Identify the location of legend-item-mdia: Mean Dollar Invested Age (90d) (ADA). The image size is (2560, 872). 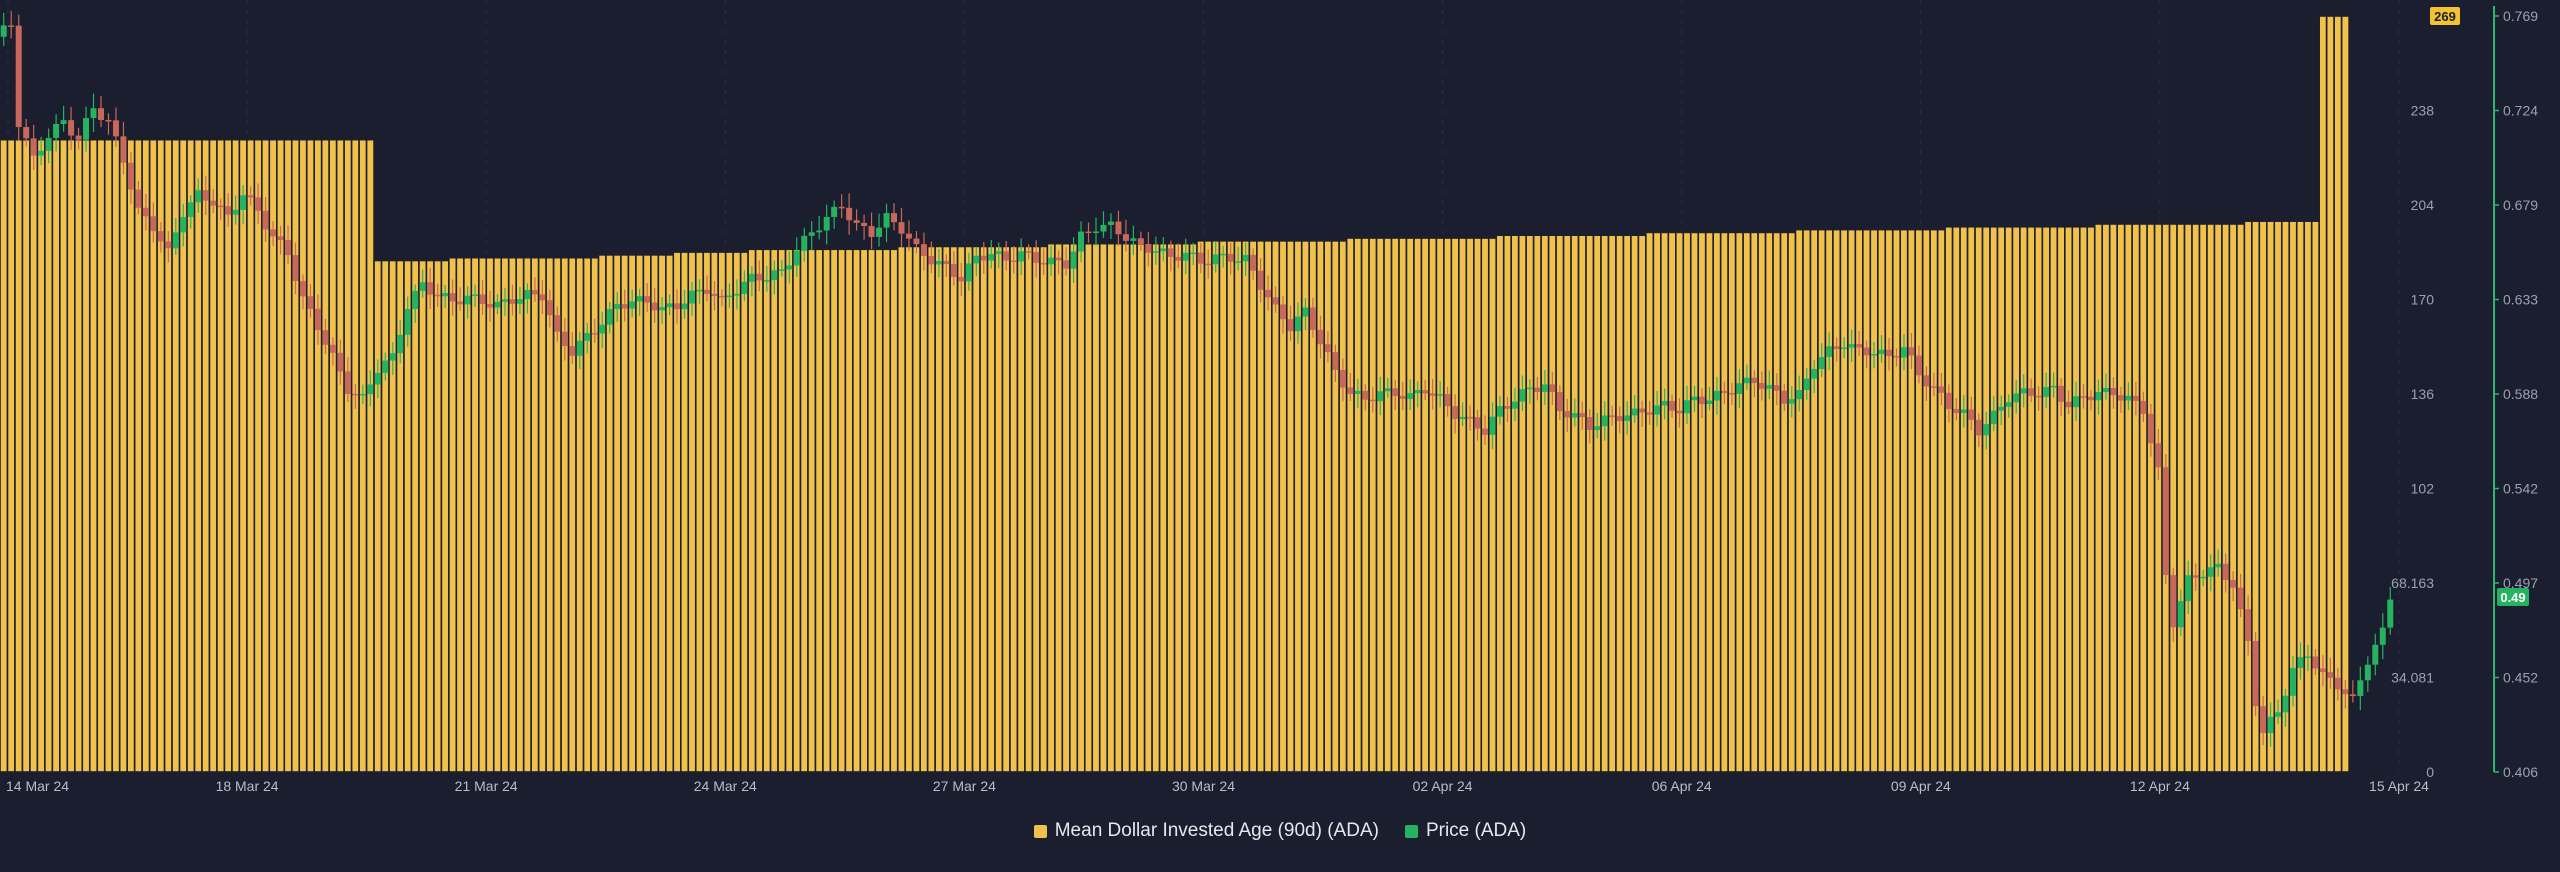
(1206, 831).